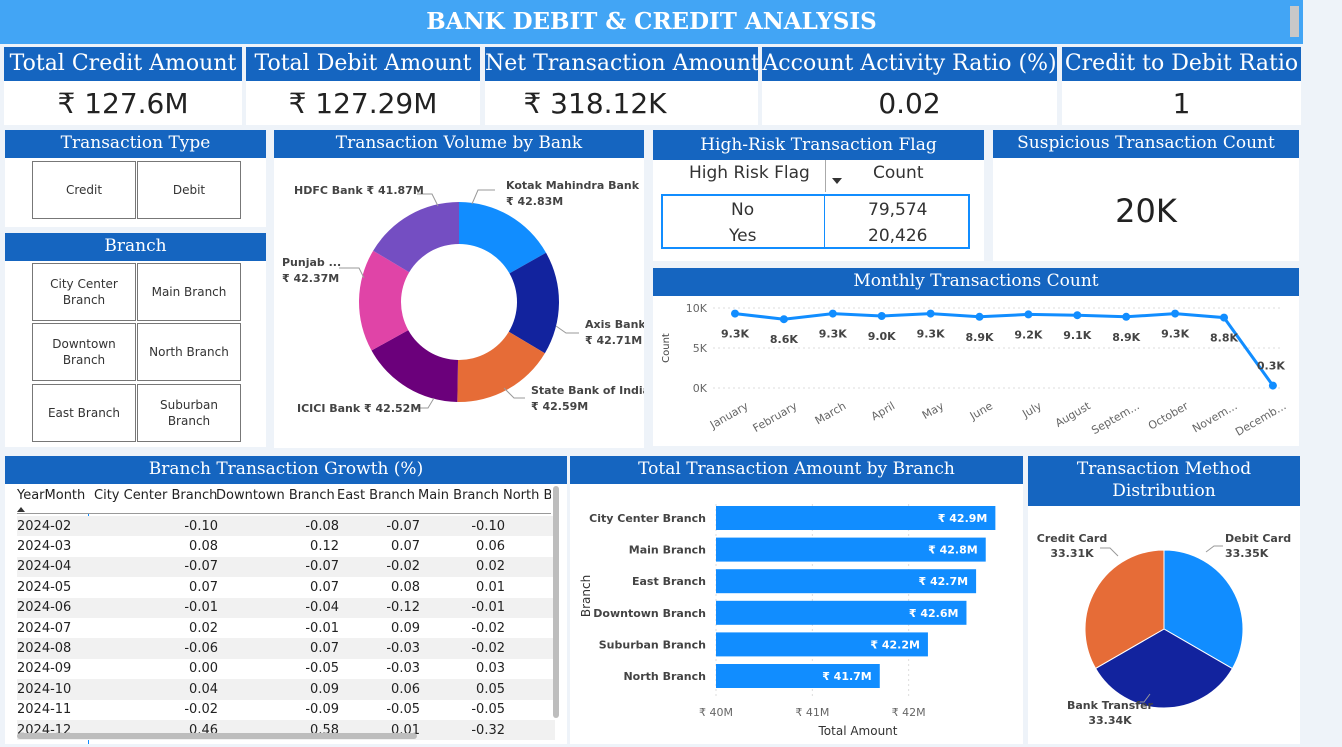 Image resolution: width=1342 pixels, height=747 pixels. Describe the element at coordinates (123, 86) in the screenshot. I see `kpi-total-credit: Total Credit Amount ₹ 127.6M` at that location.